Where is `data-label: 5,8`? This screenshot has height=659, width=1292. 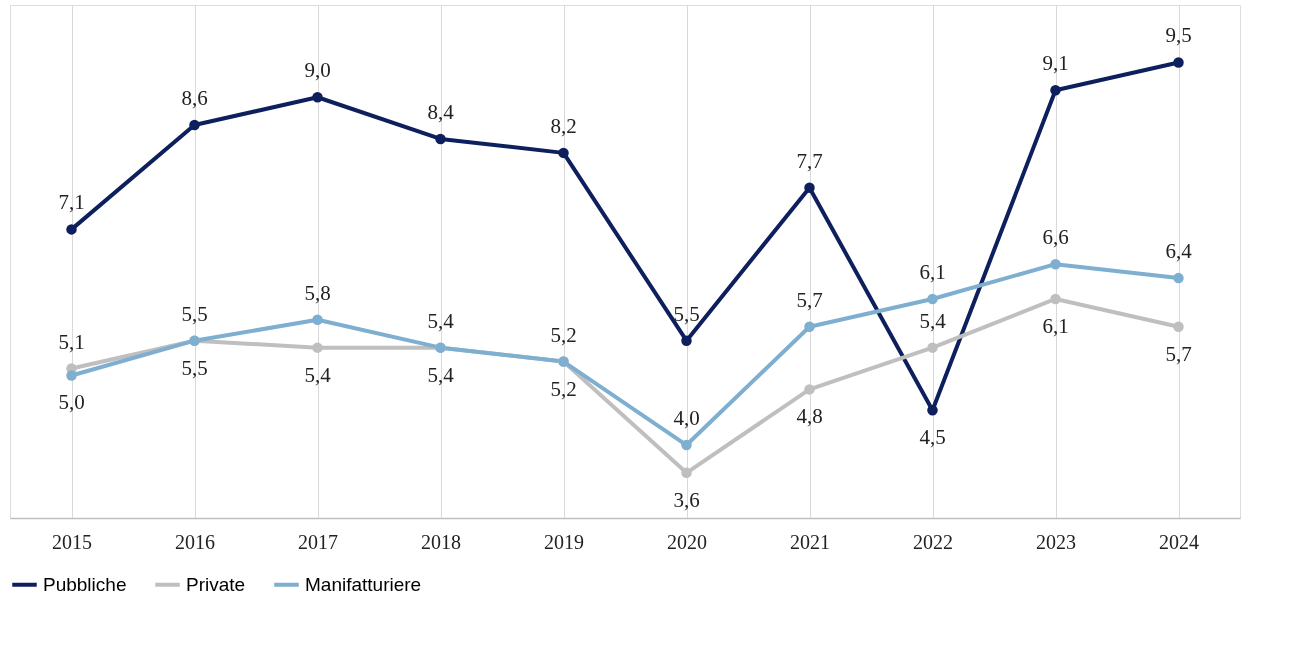
data-label: 5,8 is located at coordinates (317, 292).